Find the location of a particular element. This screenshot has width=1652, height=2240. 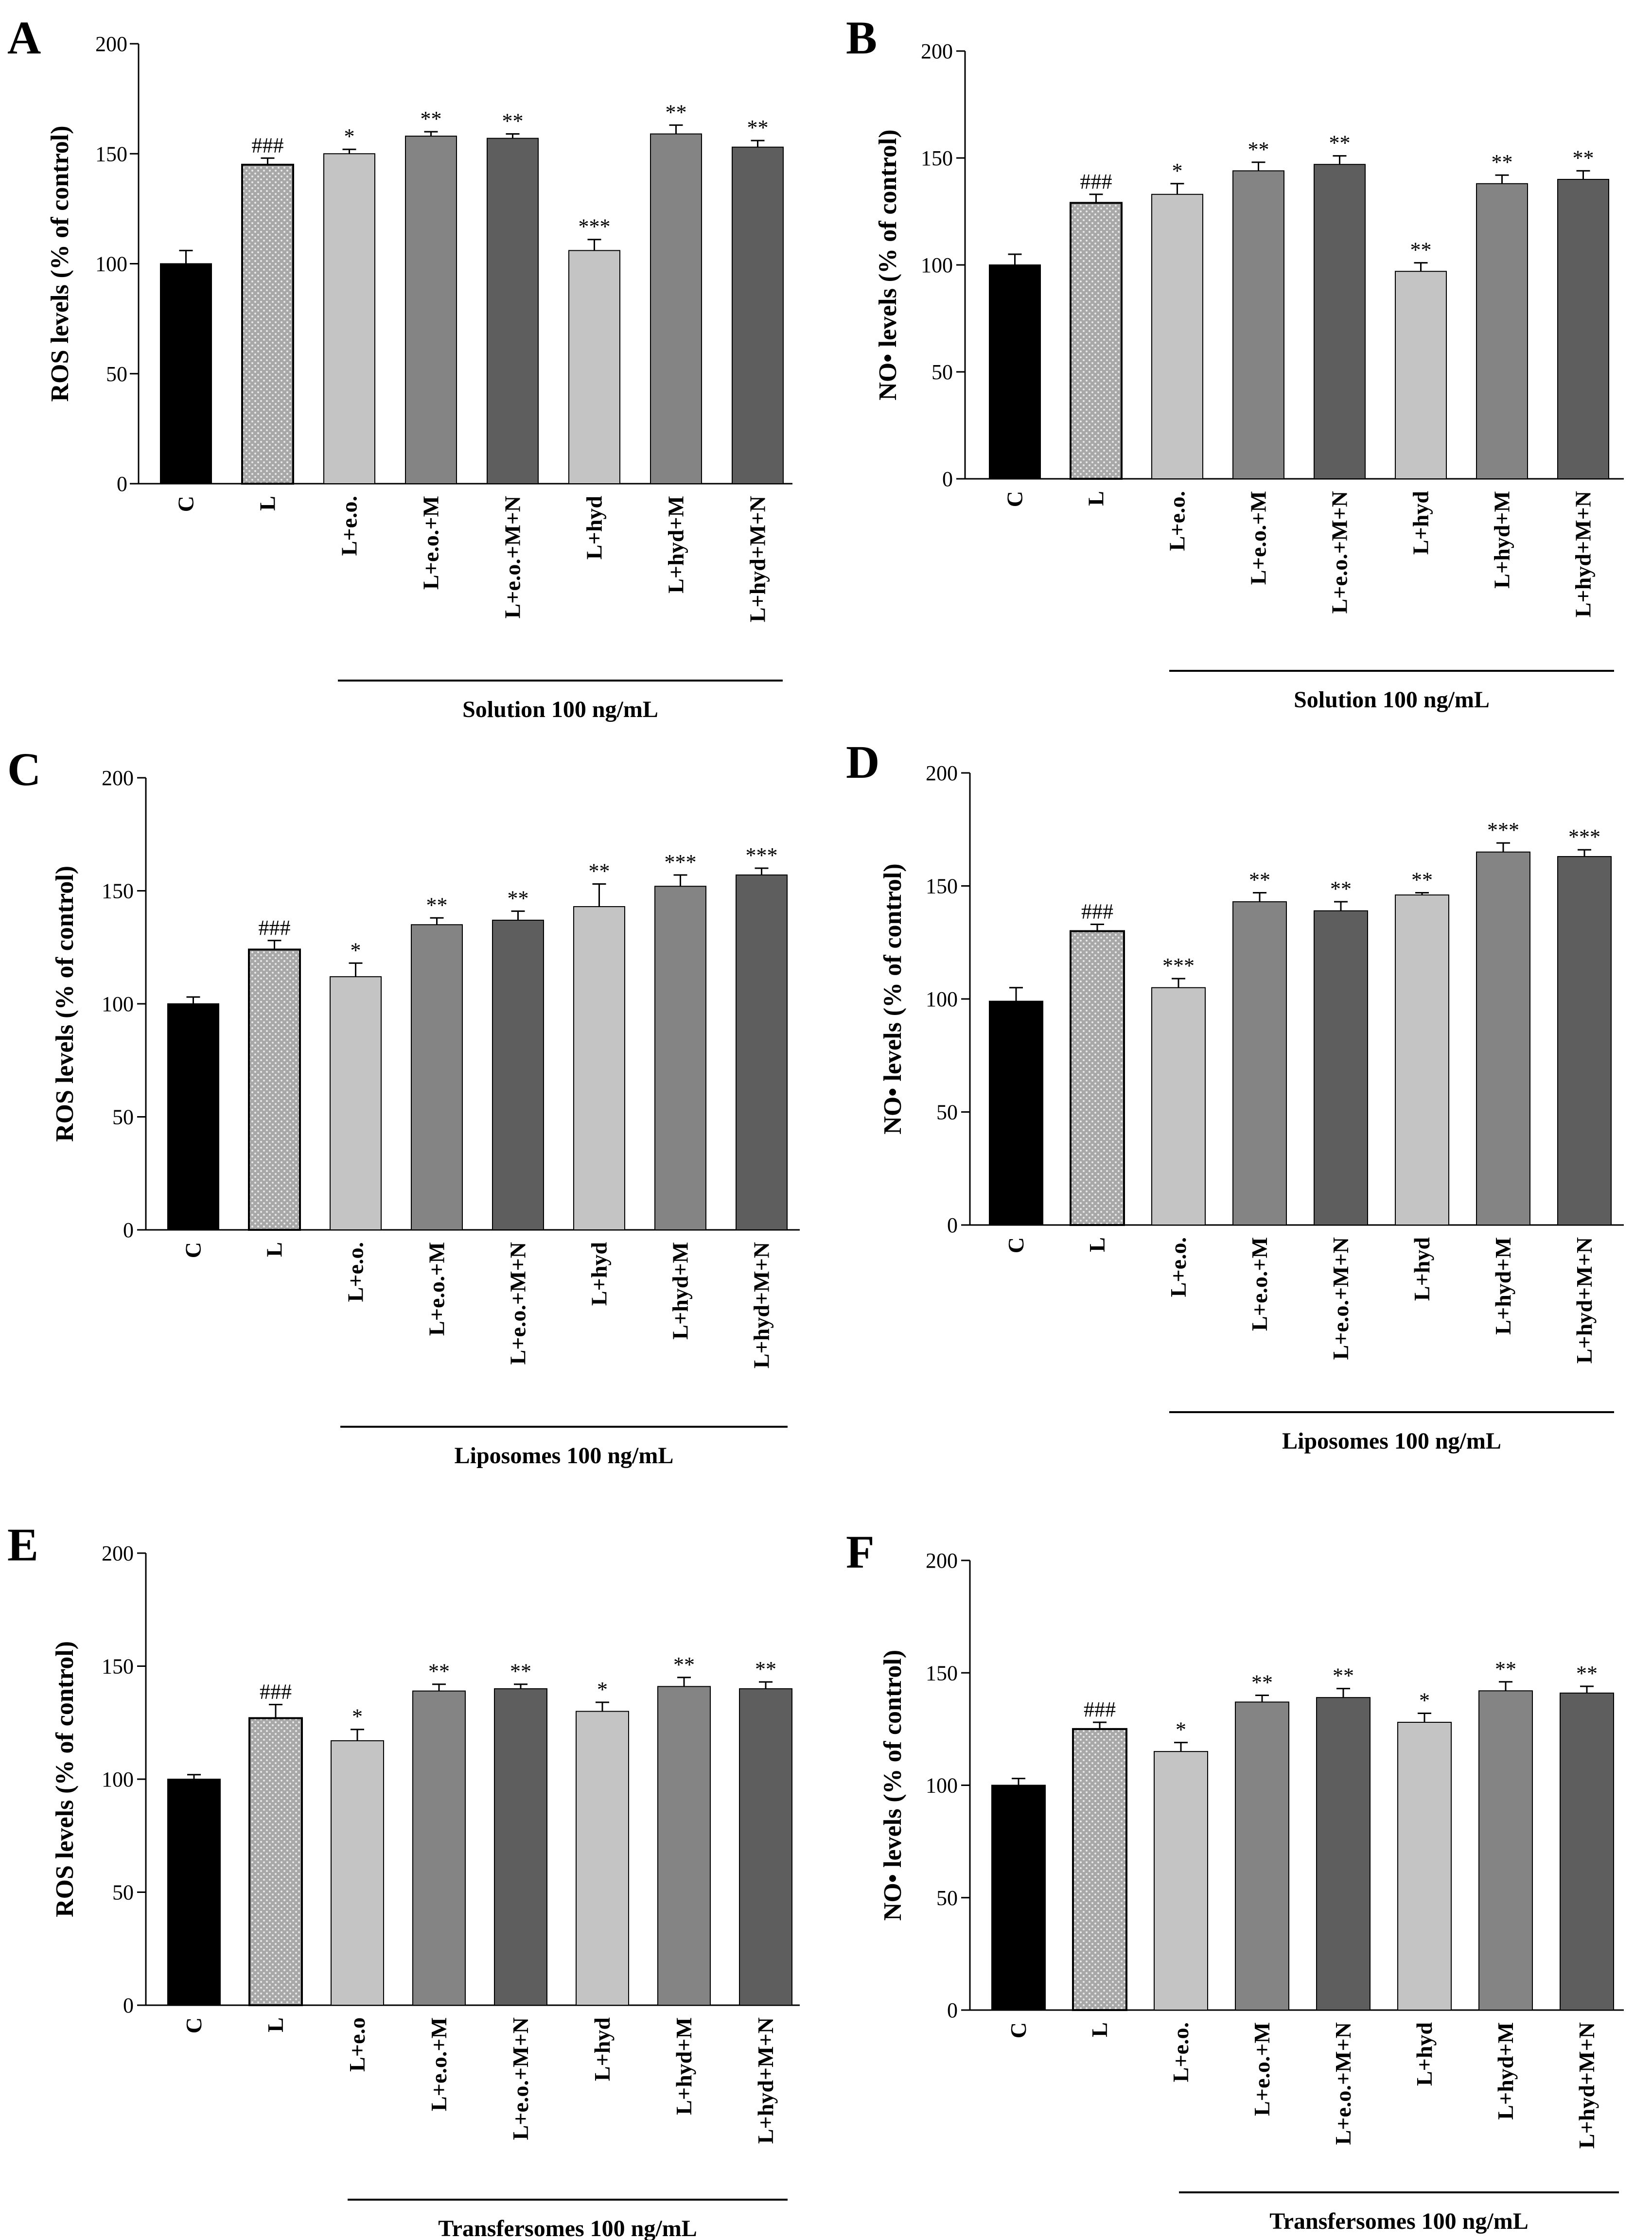

panel-c-significance-label: ** is located at coordinates (599, 871).